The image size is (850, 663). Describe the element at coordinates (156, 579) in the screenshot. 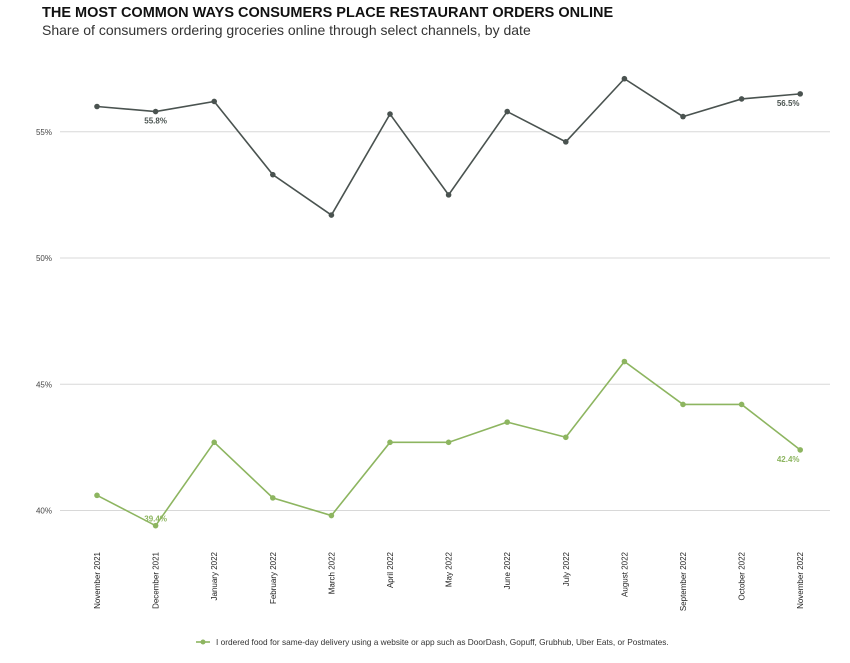

I see `x-tick-label: December 2021` at that location.